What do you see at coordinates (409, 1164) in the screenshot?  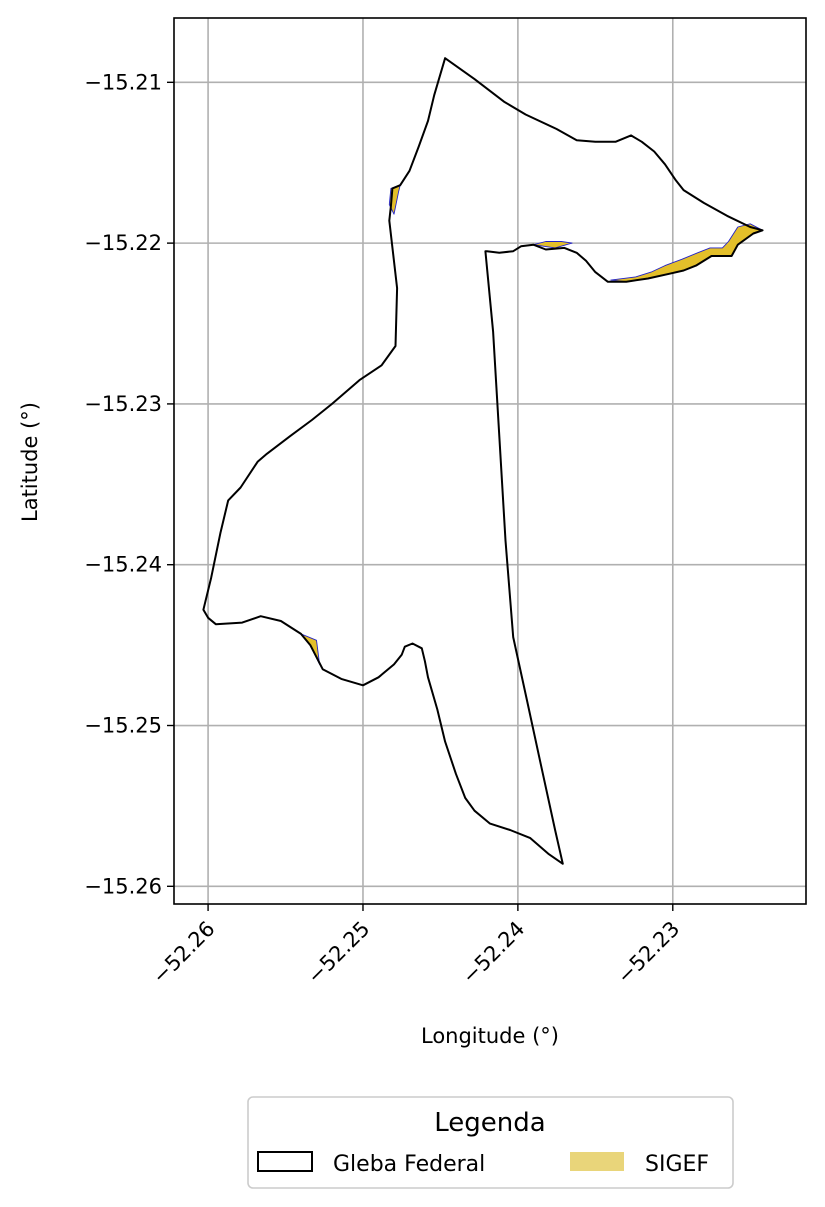 I see `legend-label-gleba-federal: Gleba Federal` at bounding box center [409, 1164].